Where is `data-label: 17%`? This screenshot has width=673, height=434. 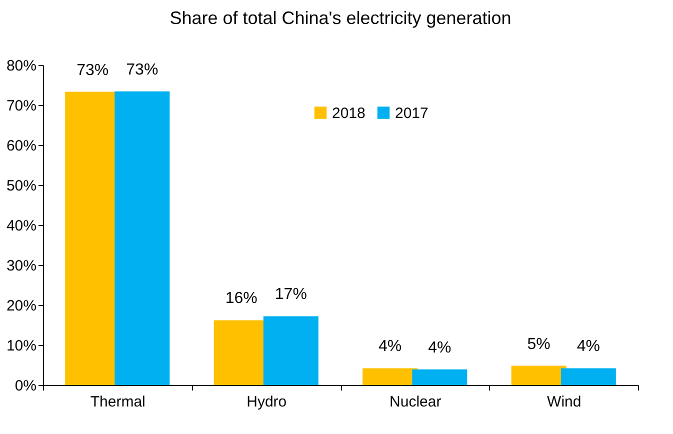 data-label: 17% is located at coordinates (290, 295).